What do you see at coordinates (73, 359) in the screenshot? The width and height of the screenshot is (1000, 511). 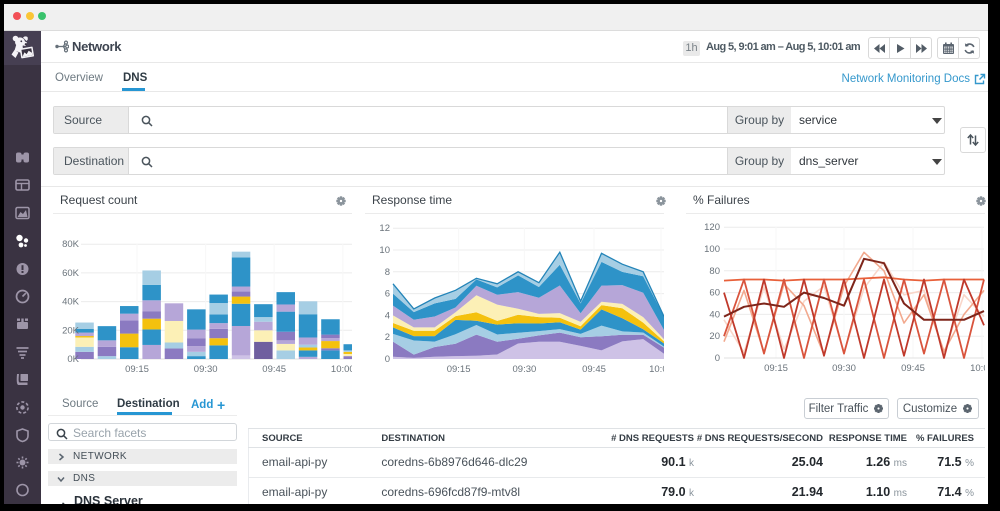 I see `svg-text: 0K` at bounding box center [73, 359].